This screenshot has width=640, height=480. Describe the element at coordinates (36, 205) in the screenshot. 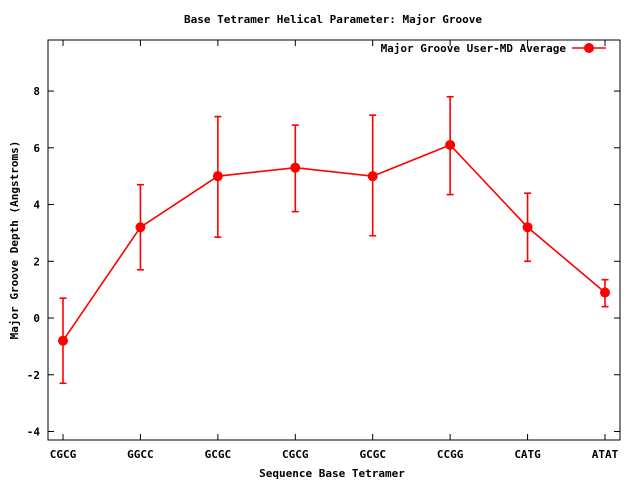

I see `y-tick-label: 4` at that location.